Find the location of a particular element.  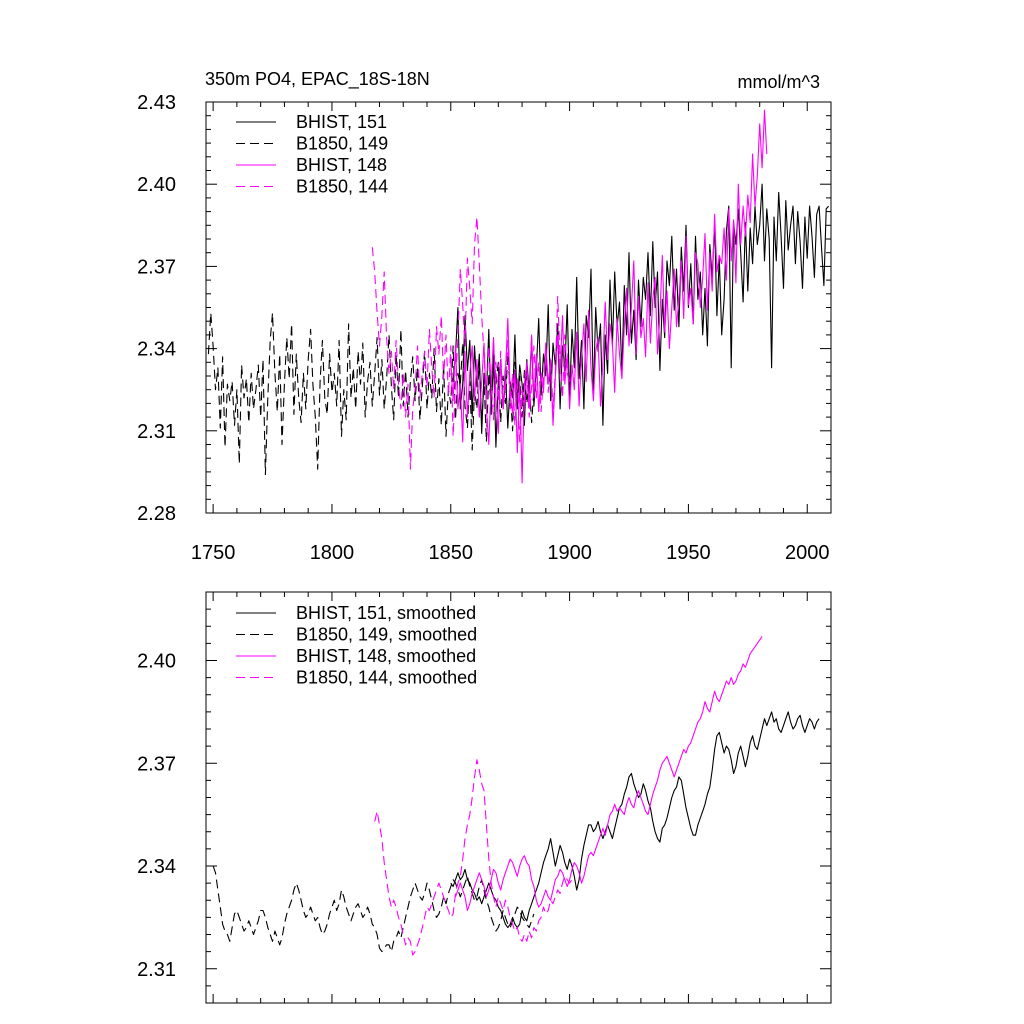

legend-label: B1850, 144, smoothed is located at coordinates (386, 678).